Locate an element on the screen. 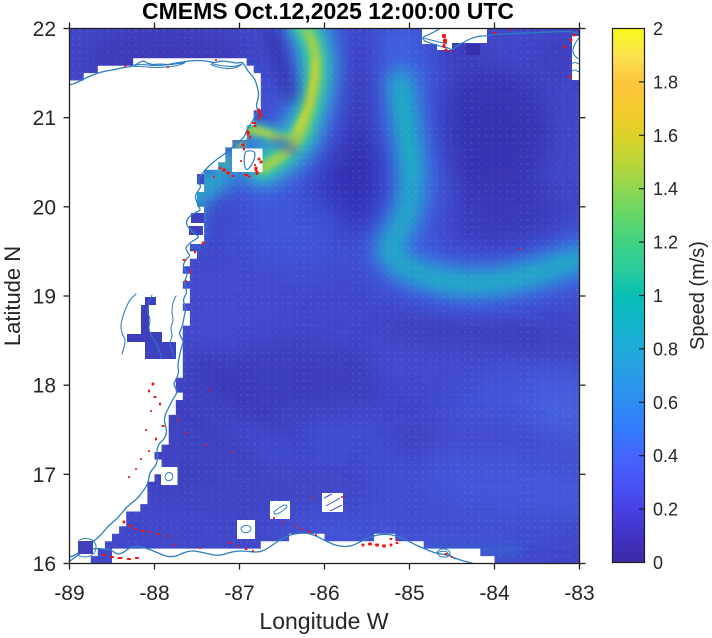 This screenshot has width=712, height=638. svg-text: 1.6 is located at coordinates (665, 136).